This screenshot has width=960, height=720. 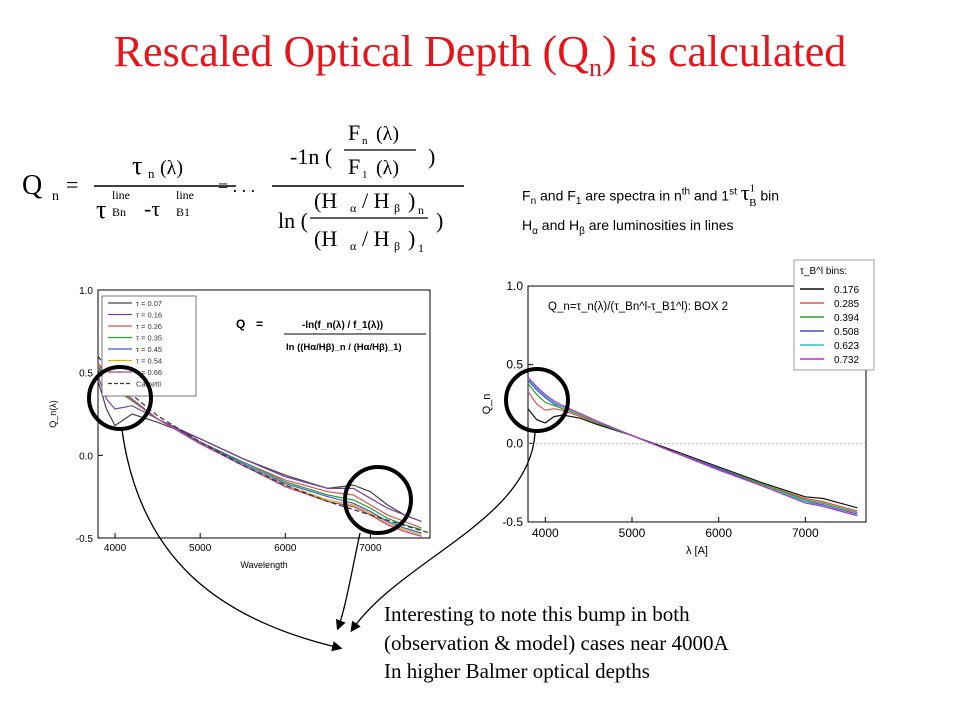 What do you see at coordinates (354, 166) in the screenshot?
I see `num2-bot-f: F` at bounding box center [354, 166].